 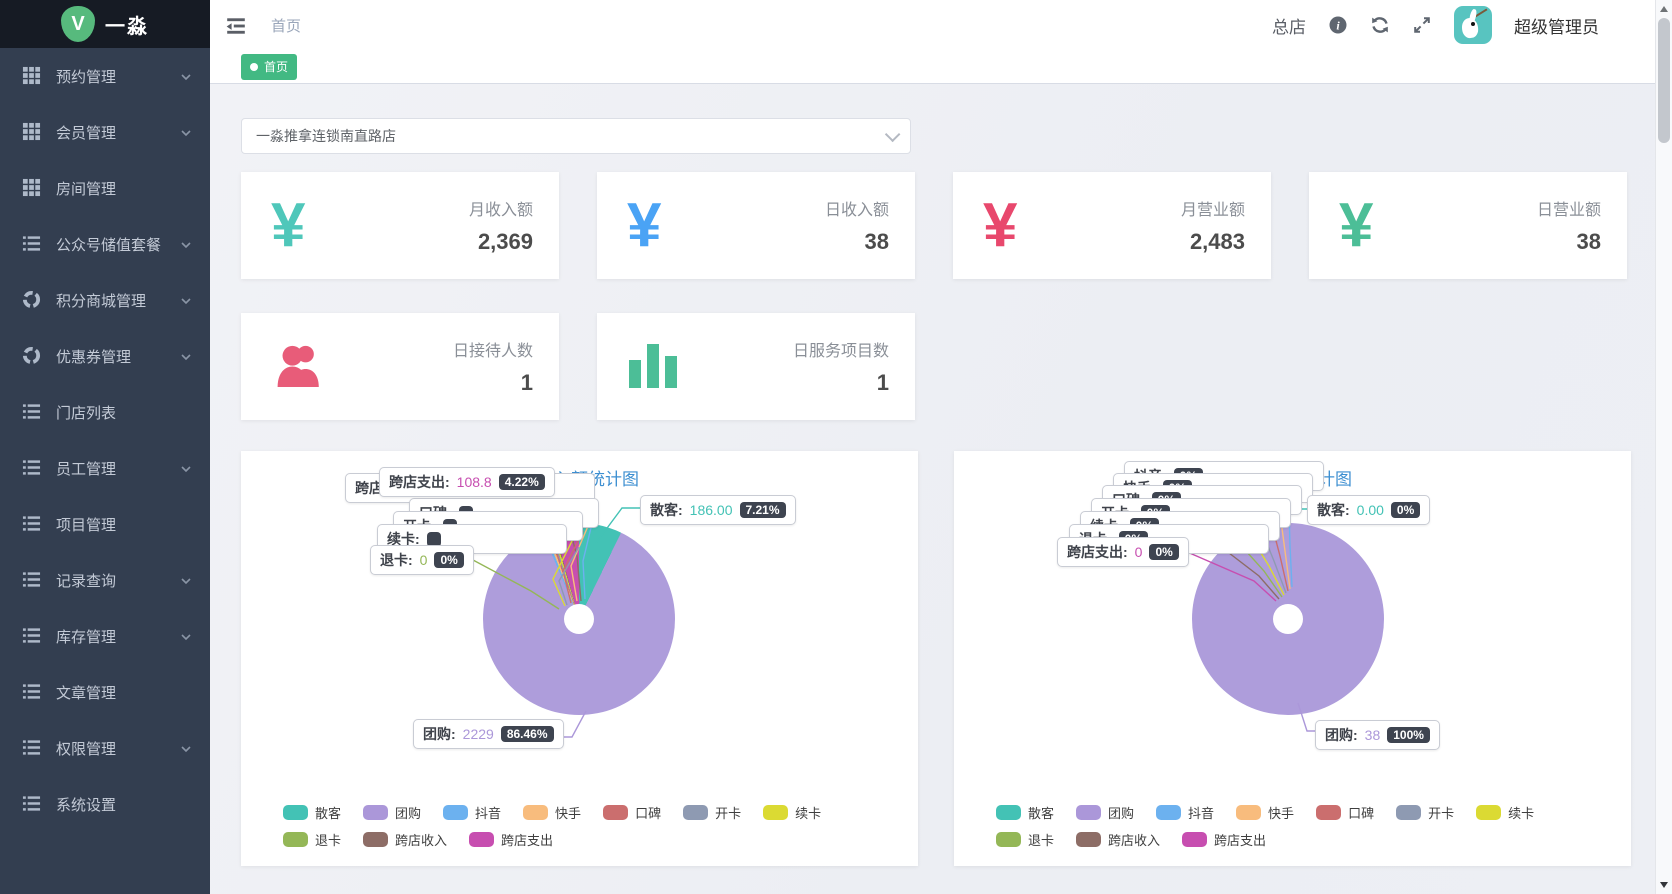 What do you see at coordinates (86, 189) in the screenshot?
I see `sidebar-item-label: 房间管理` at bounding box center [86, 189].